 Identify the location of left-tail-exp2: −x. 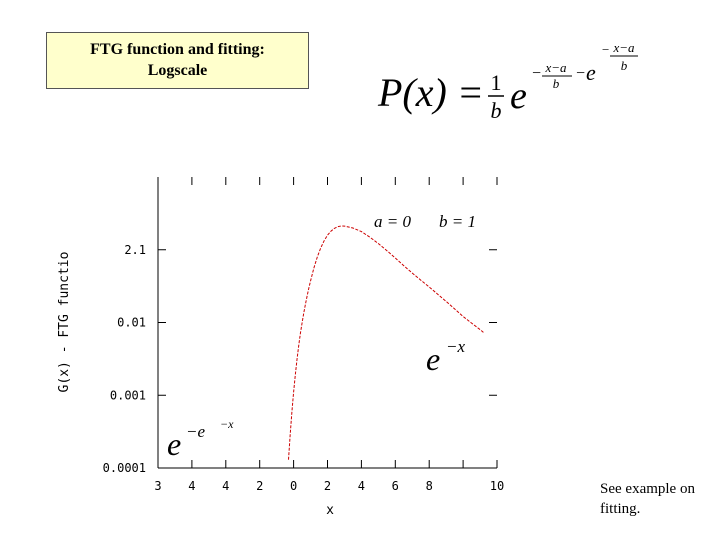
(227, 424).